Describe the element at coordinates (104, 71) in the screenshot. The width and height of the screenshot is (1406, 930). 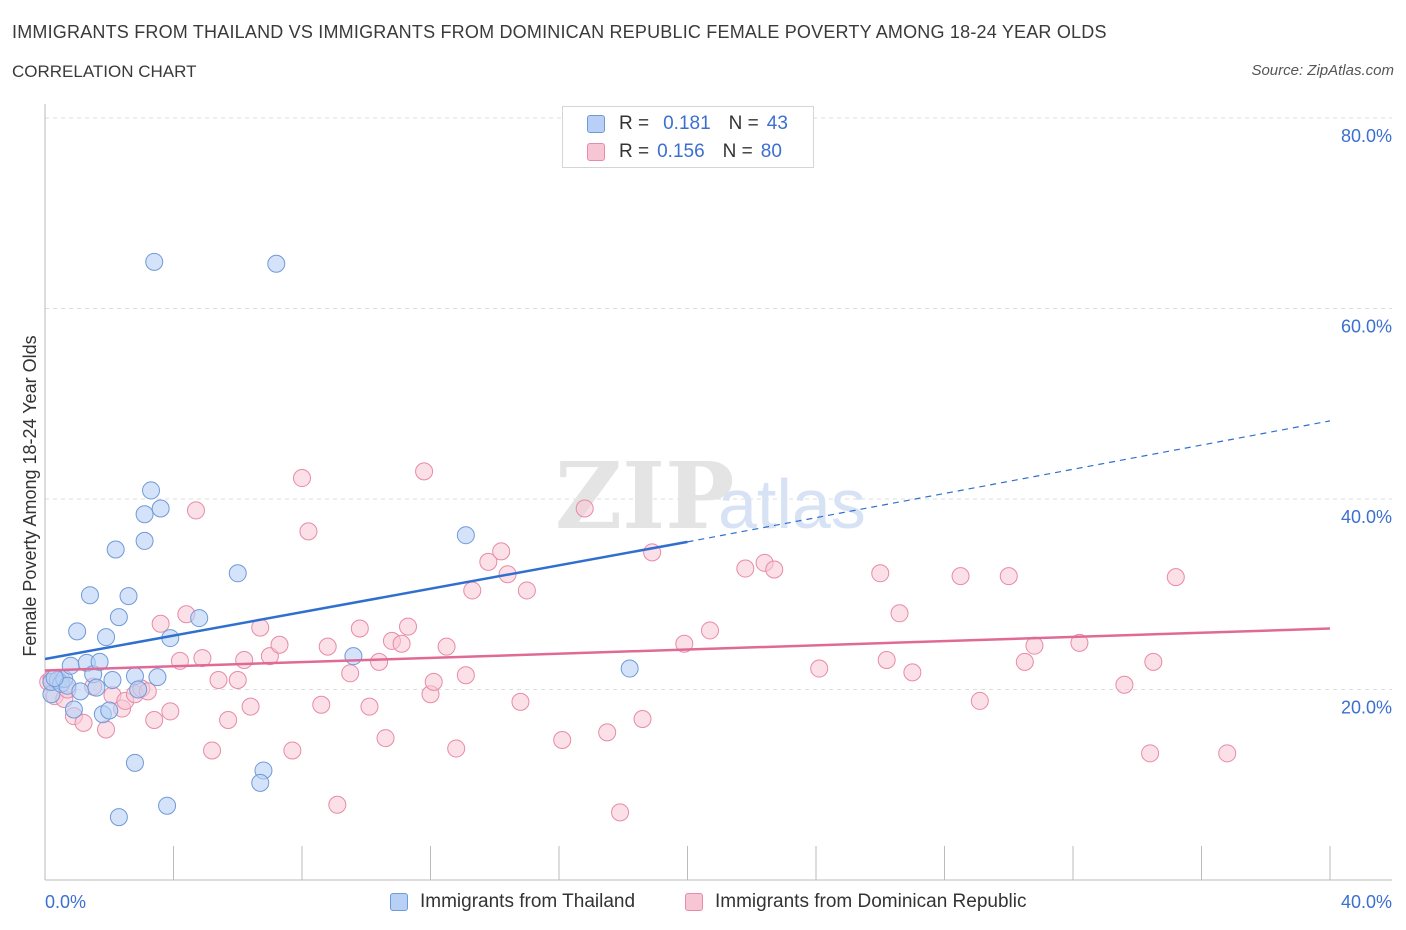
I see `chart-subtitle: CORRELATION CHART` at that location.